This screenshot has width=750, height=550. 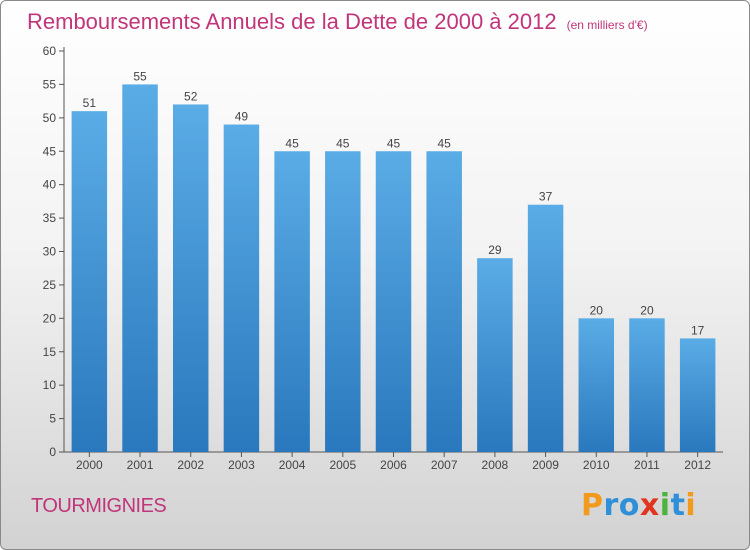 What do you see at coordinates (495, 250) in the screenshot?
I see `value-label-2008: 29` at bounding box center [495, 250].